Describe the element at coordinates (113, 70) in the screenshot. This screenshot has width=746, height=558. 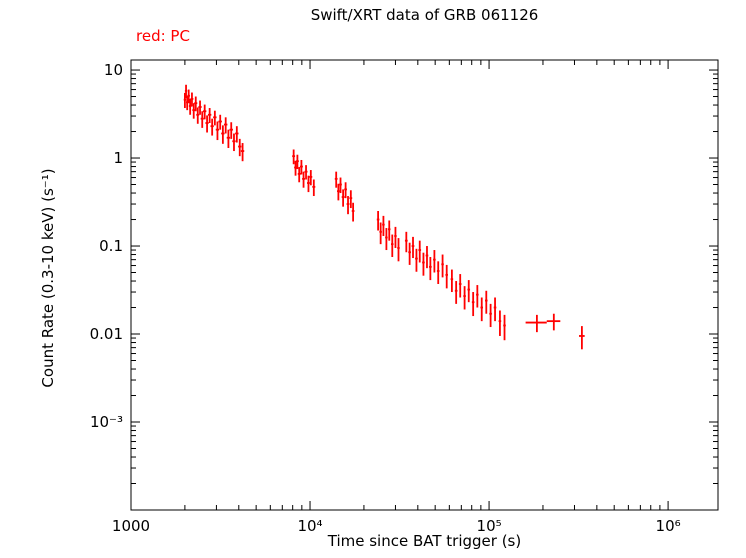
I see `y-tick-label: 10` at that location.